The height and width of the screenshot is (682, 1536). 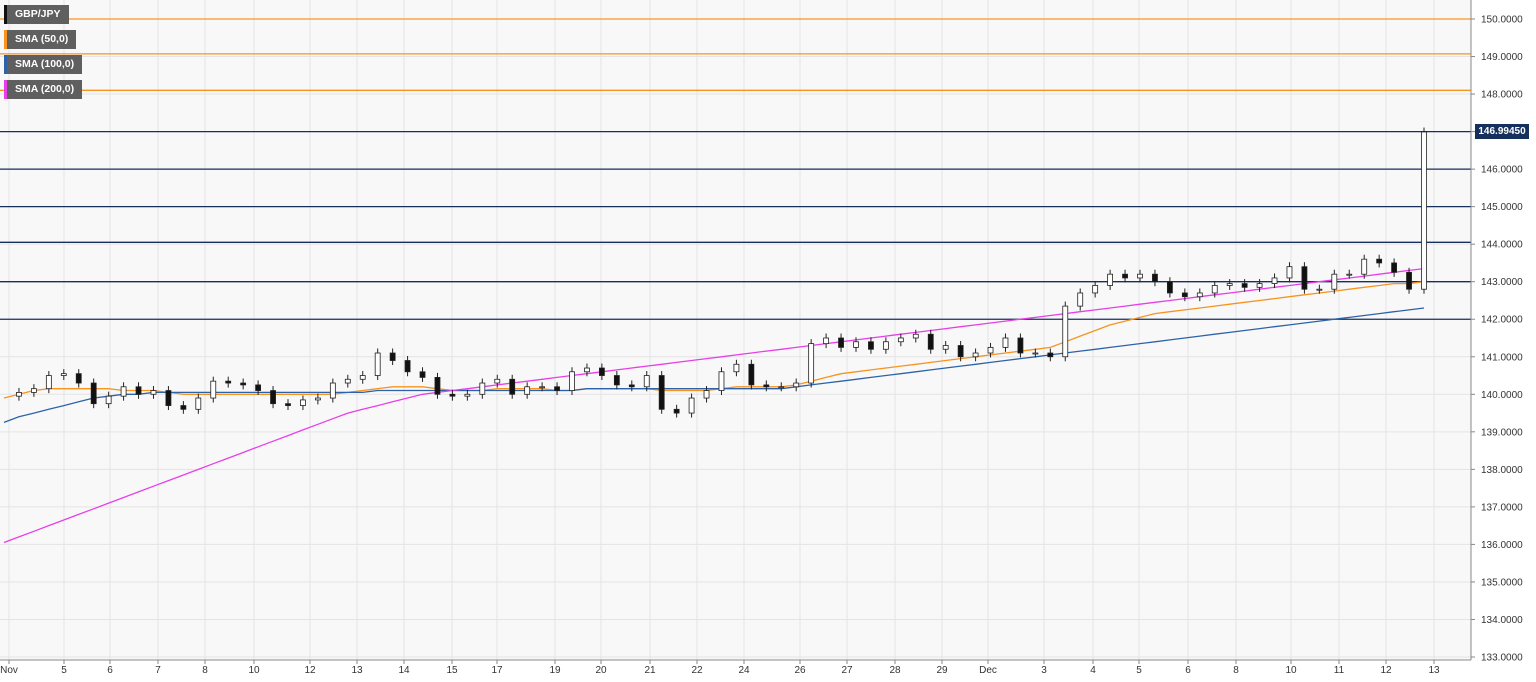 I want to click on x-tick-label: 24, so click(x=744, y=670).